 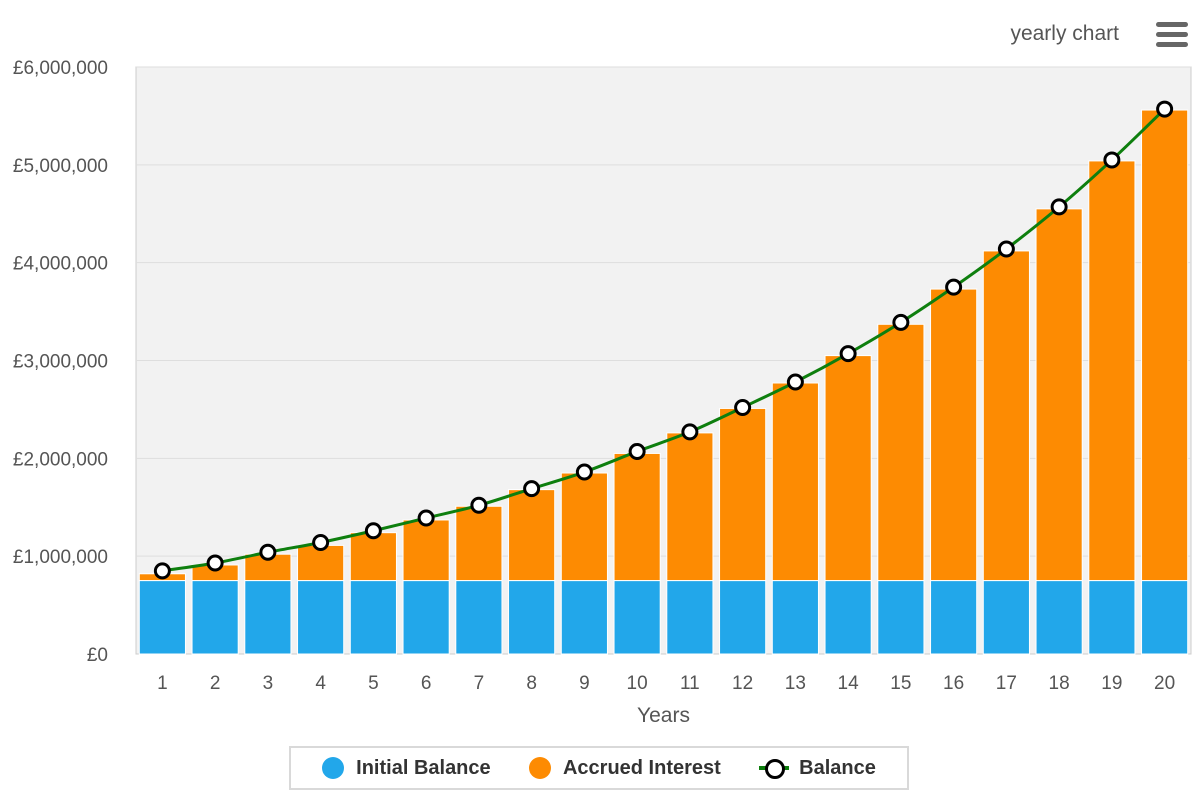 I want to click on x-tick-label: 16, so click(x=953, y=683).